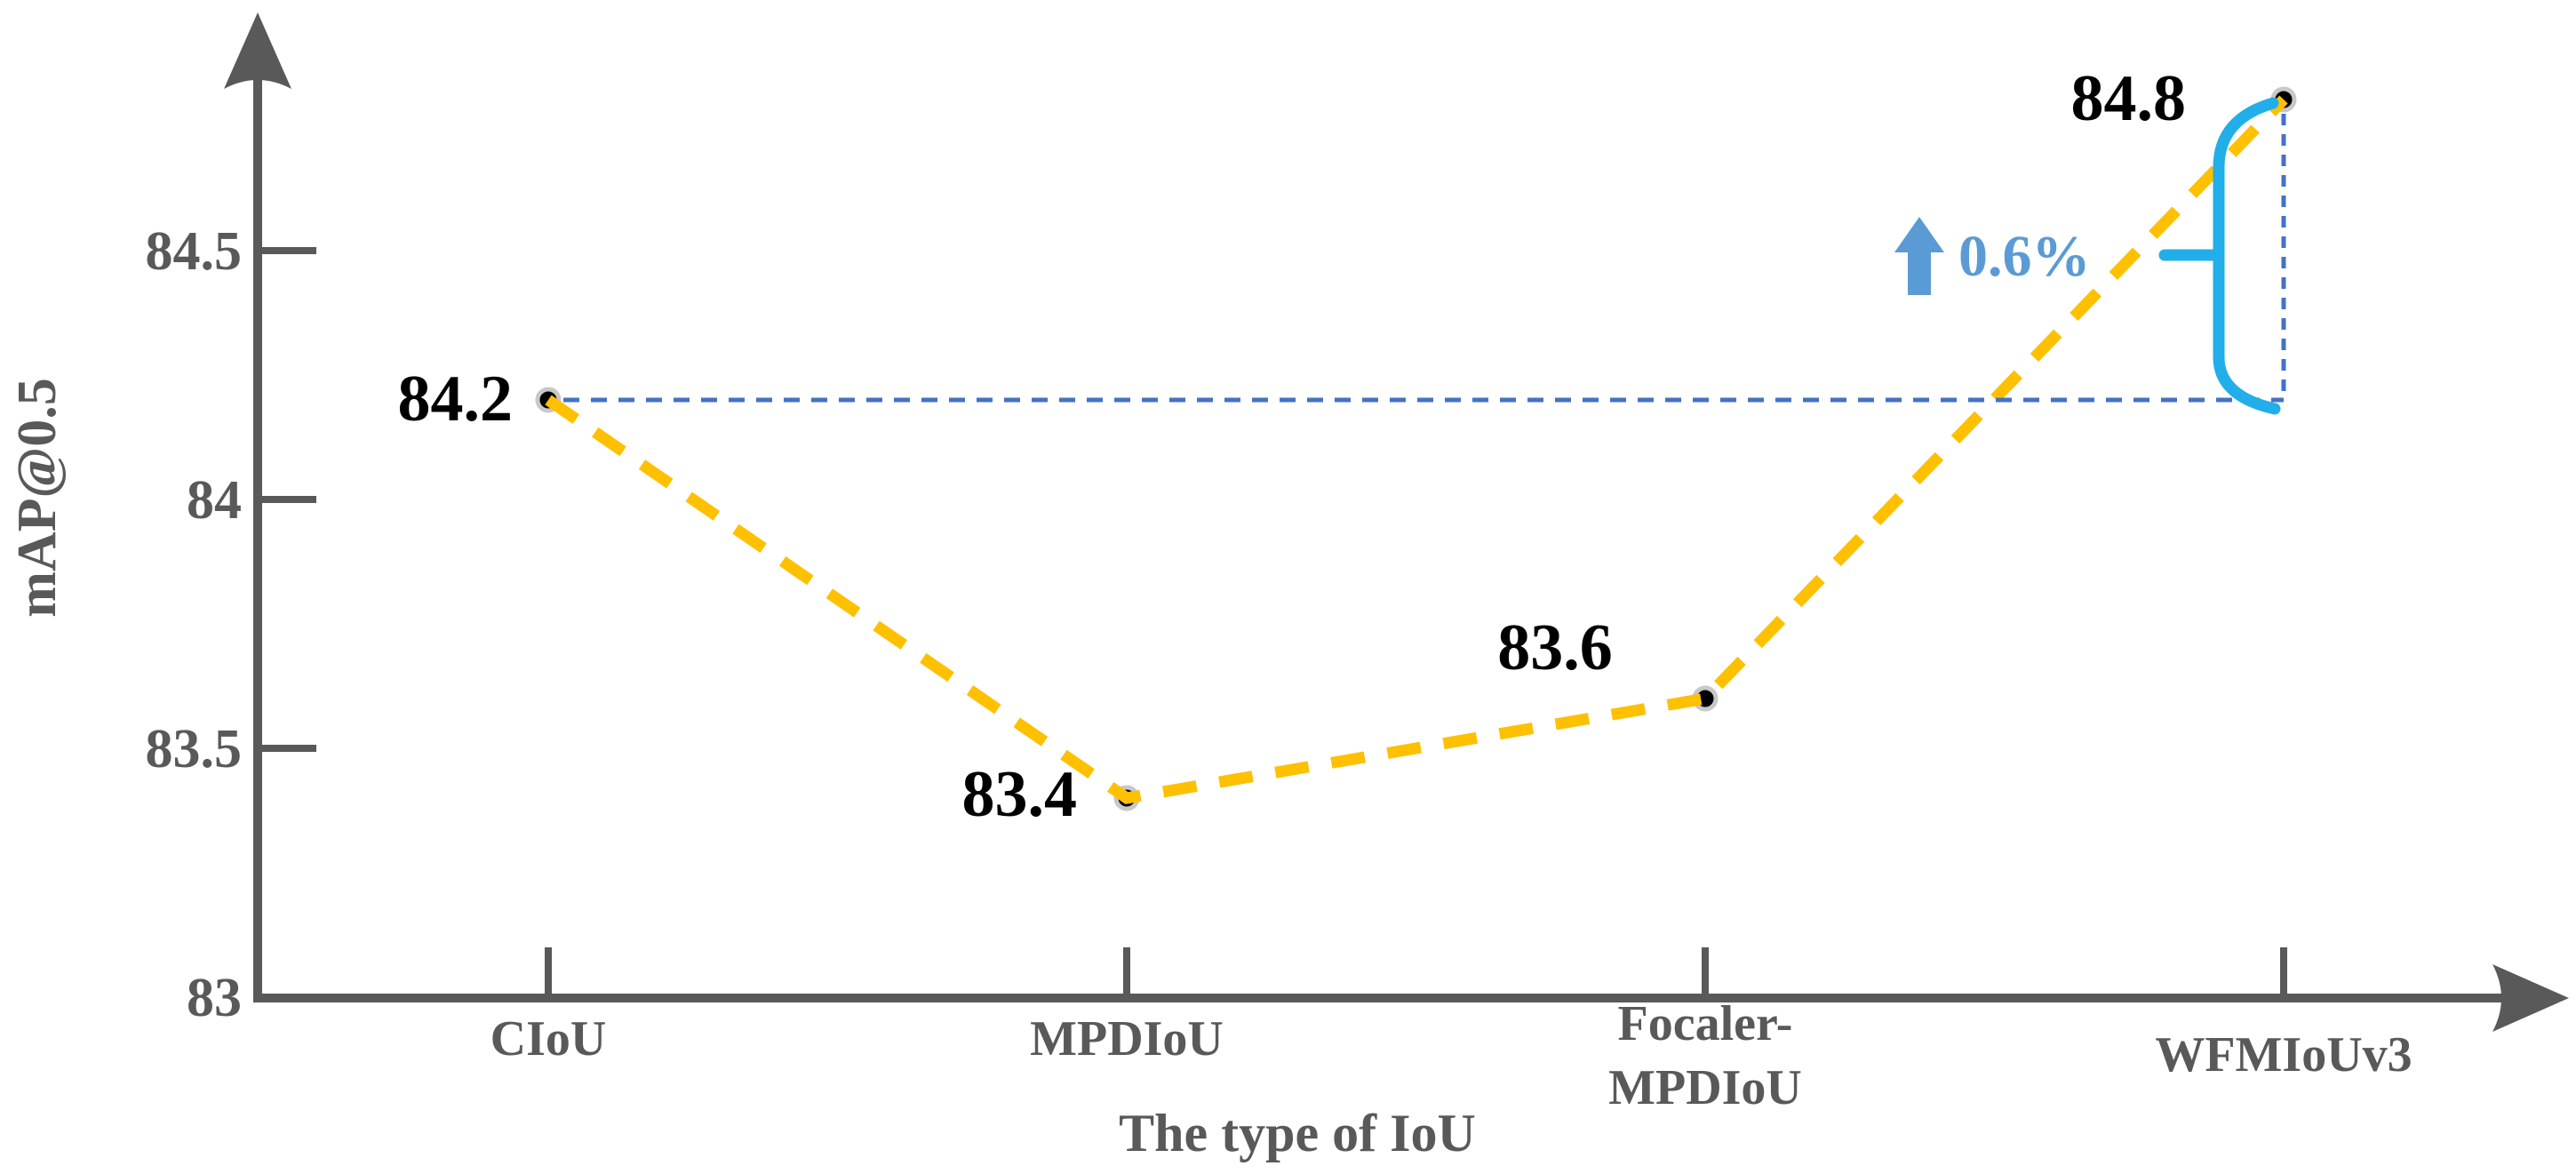  I want to click on annotation-value: 0.6%, so click(2025, 256).